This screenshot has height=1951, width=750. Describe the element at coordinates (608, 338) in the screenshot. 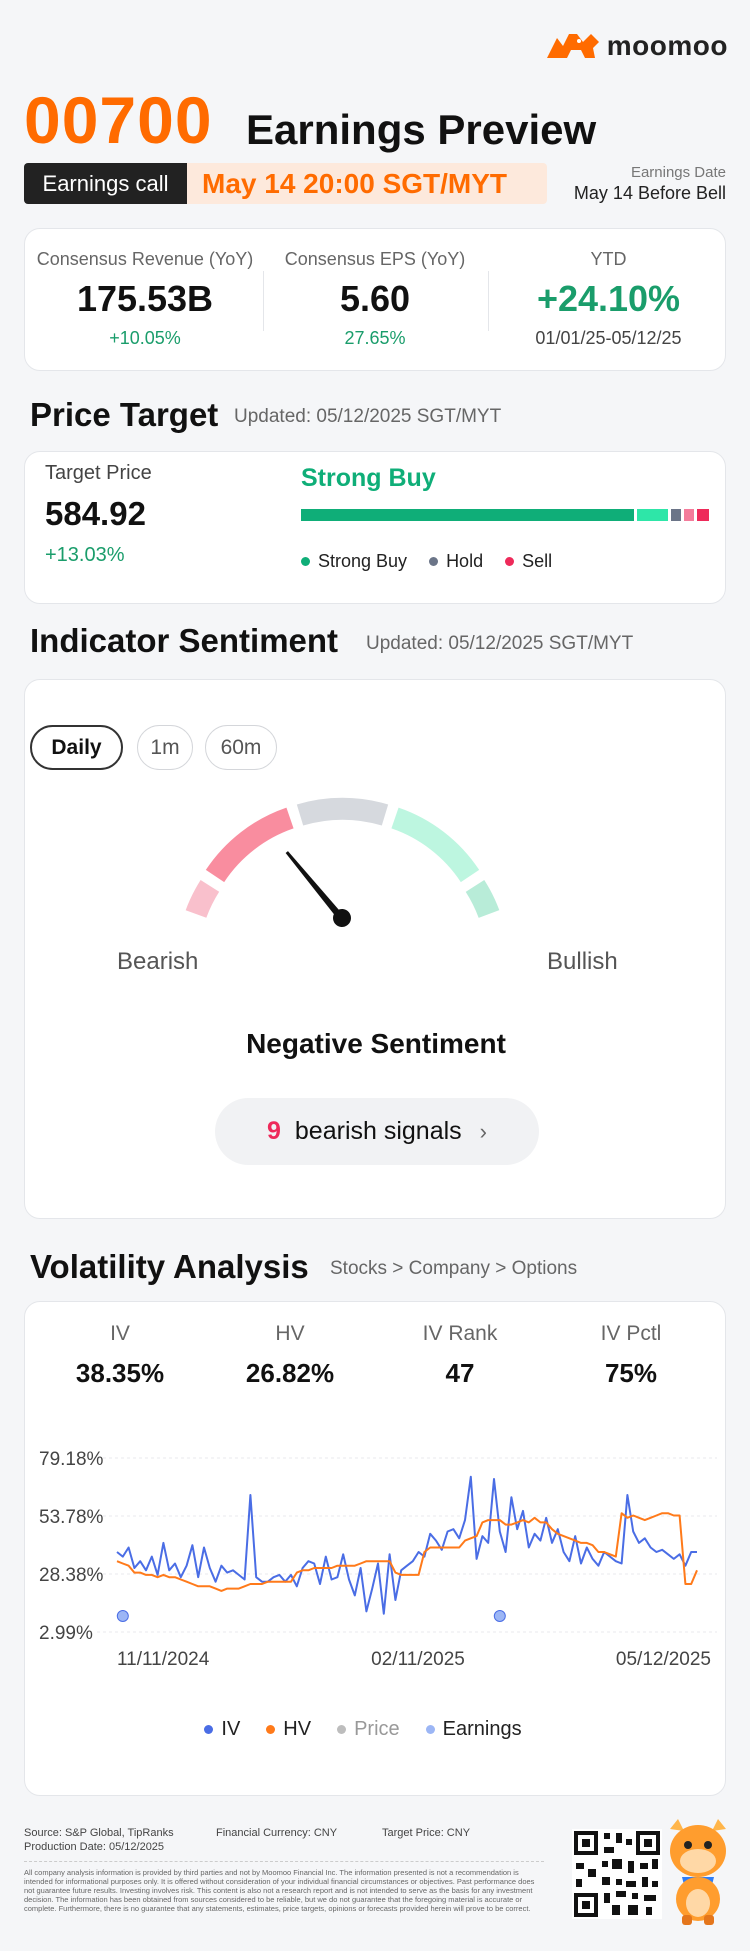

I see `ytd-range: 01/01/25-05/12/25` at that location.